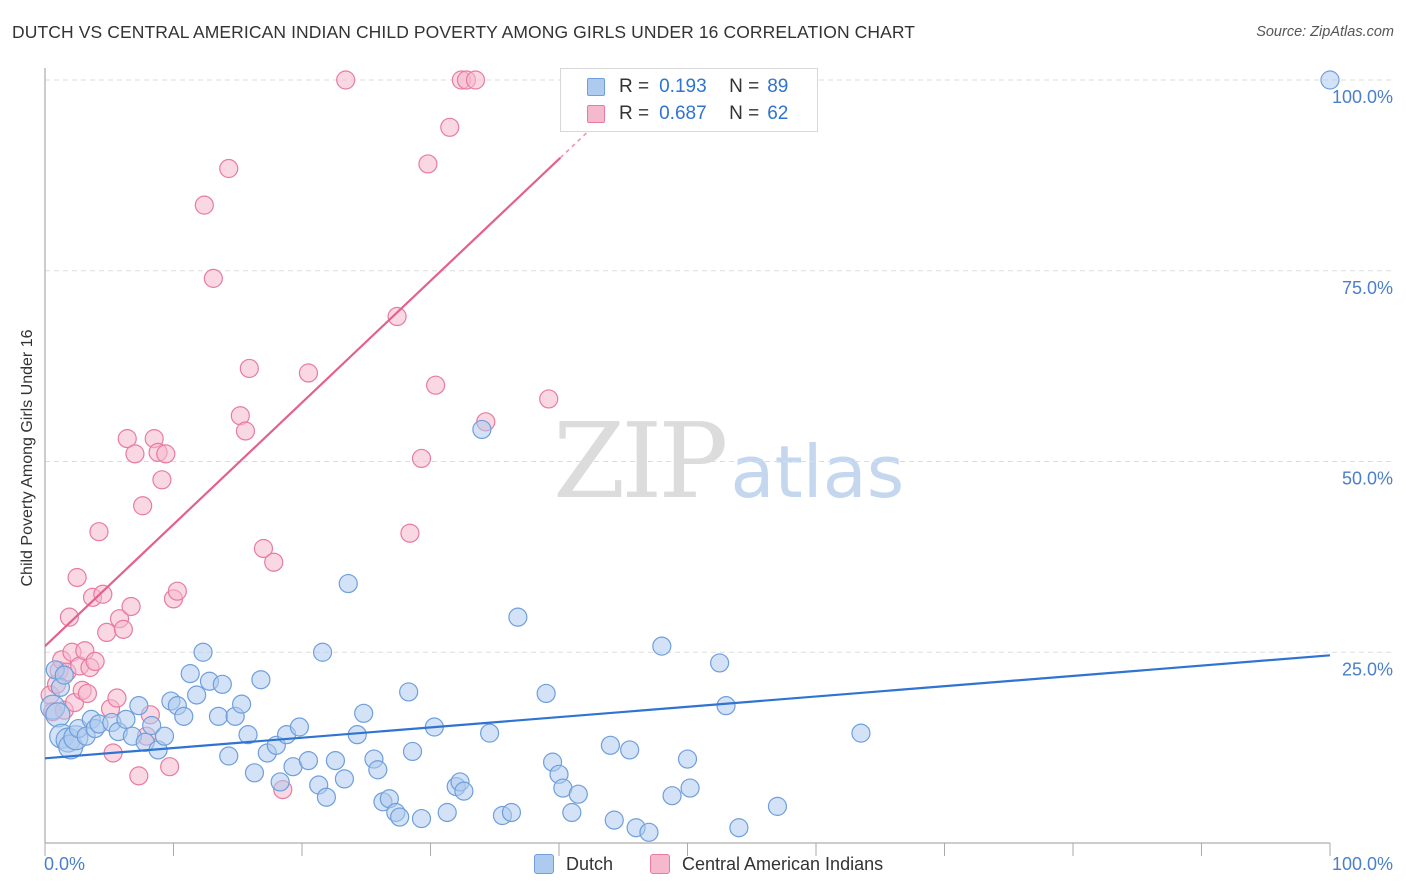 The height and width of the screenshot is (892, 1406). Describe the element at coordinates (1362, 97) in the screenshot. I see `y-tick-label: 100.0%` at that location.